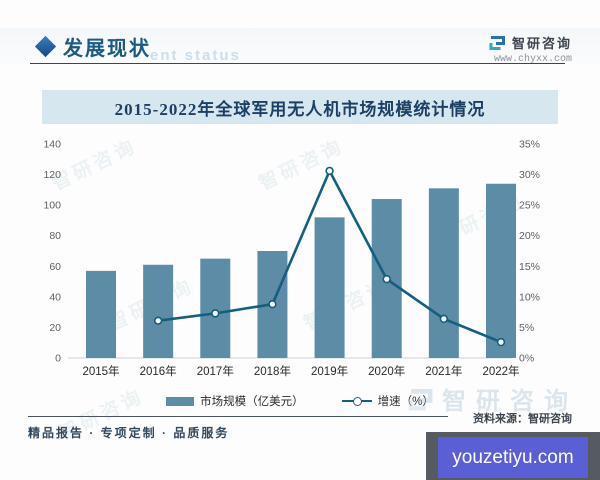 Image resolution: width=600 pixels, height=480 pixels. What do you see at coordinates (58, 359) in the screenshot?
I see `left-axis-tick: 0` at bounding box center [58, 359].